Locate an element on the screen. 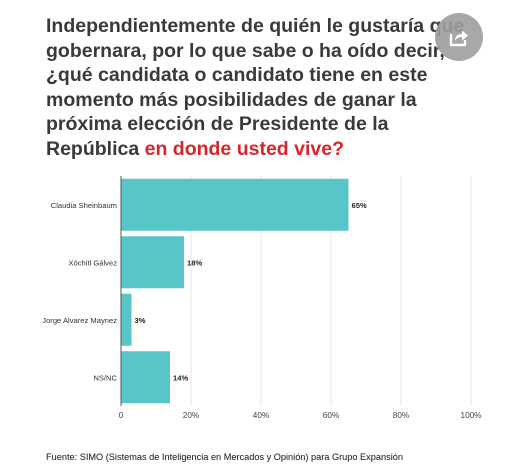  x-tick-label: 100% is located at coordinates (471, 415).